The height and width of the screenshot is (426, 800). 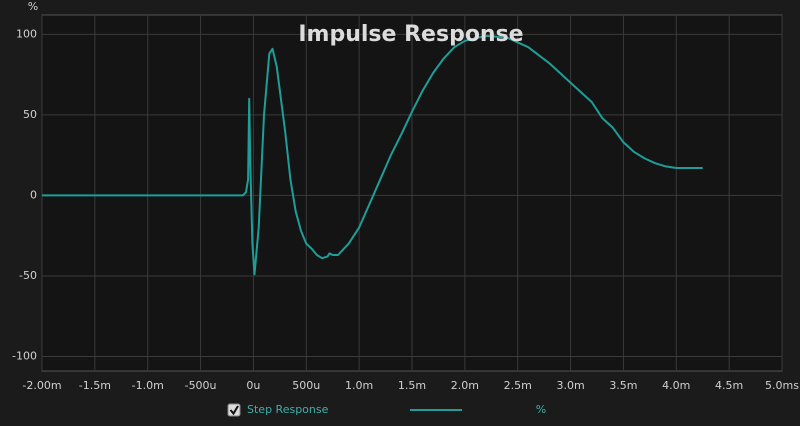 I want to click on x-tick-label: 500u, so click(x=306, y=385).